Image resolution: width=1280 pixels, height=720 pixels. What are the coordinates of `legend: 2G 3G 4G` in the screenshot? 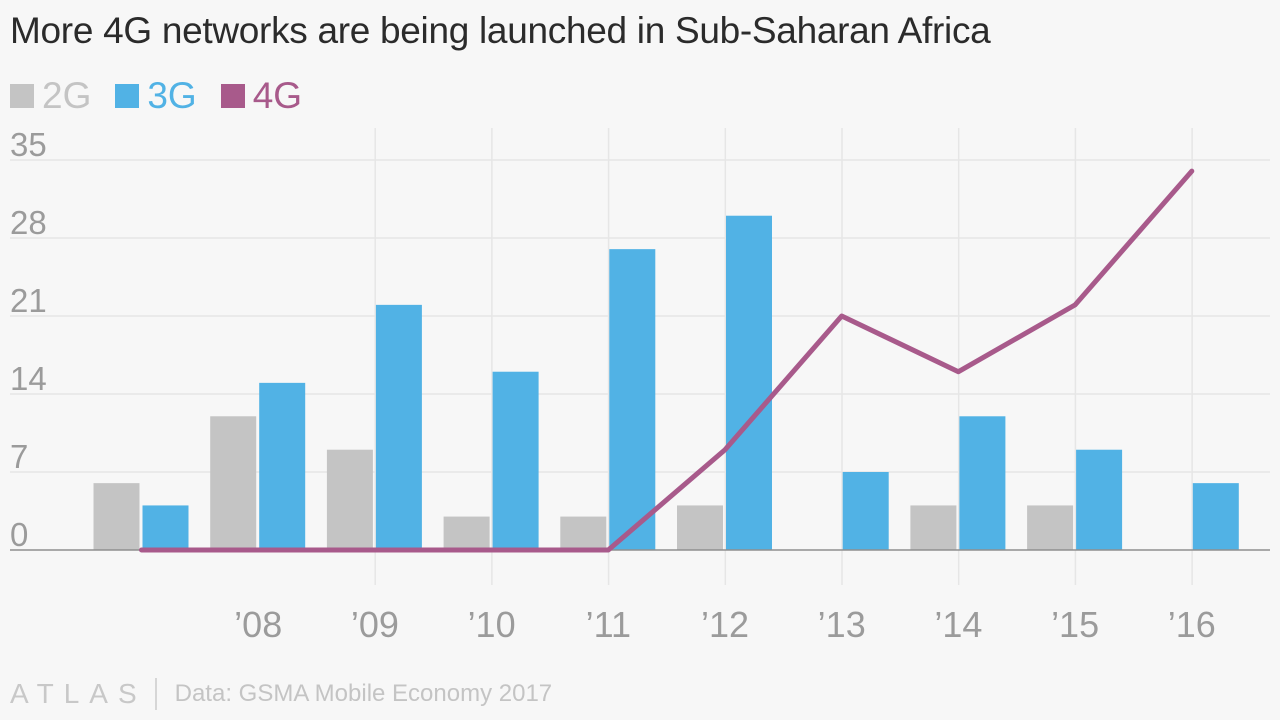 It's located at (168, 96).